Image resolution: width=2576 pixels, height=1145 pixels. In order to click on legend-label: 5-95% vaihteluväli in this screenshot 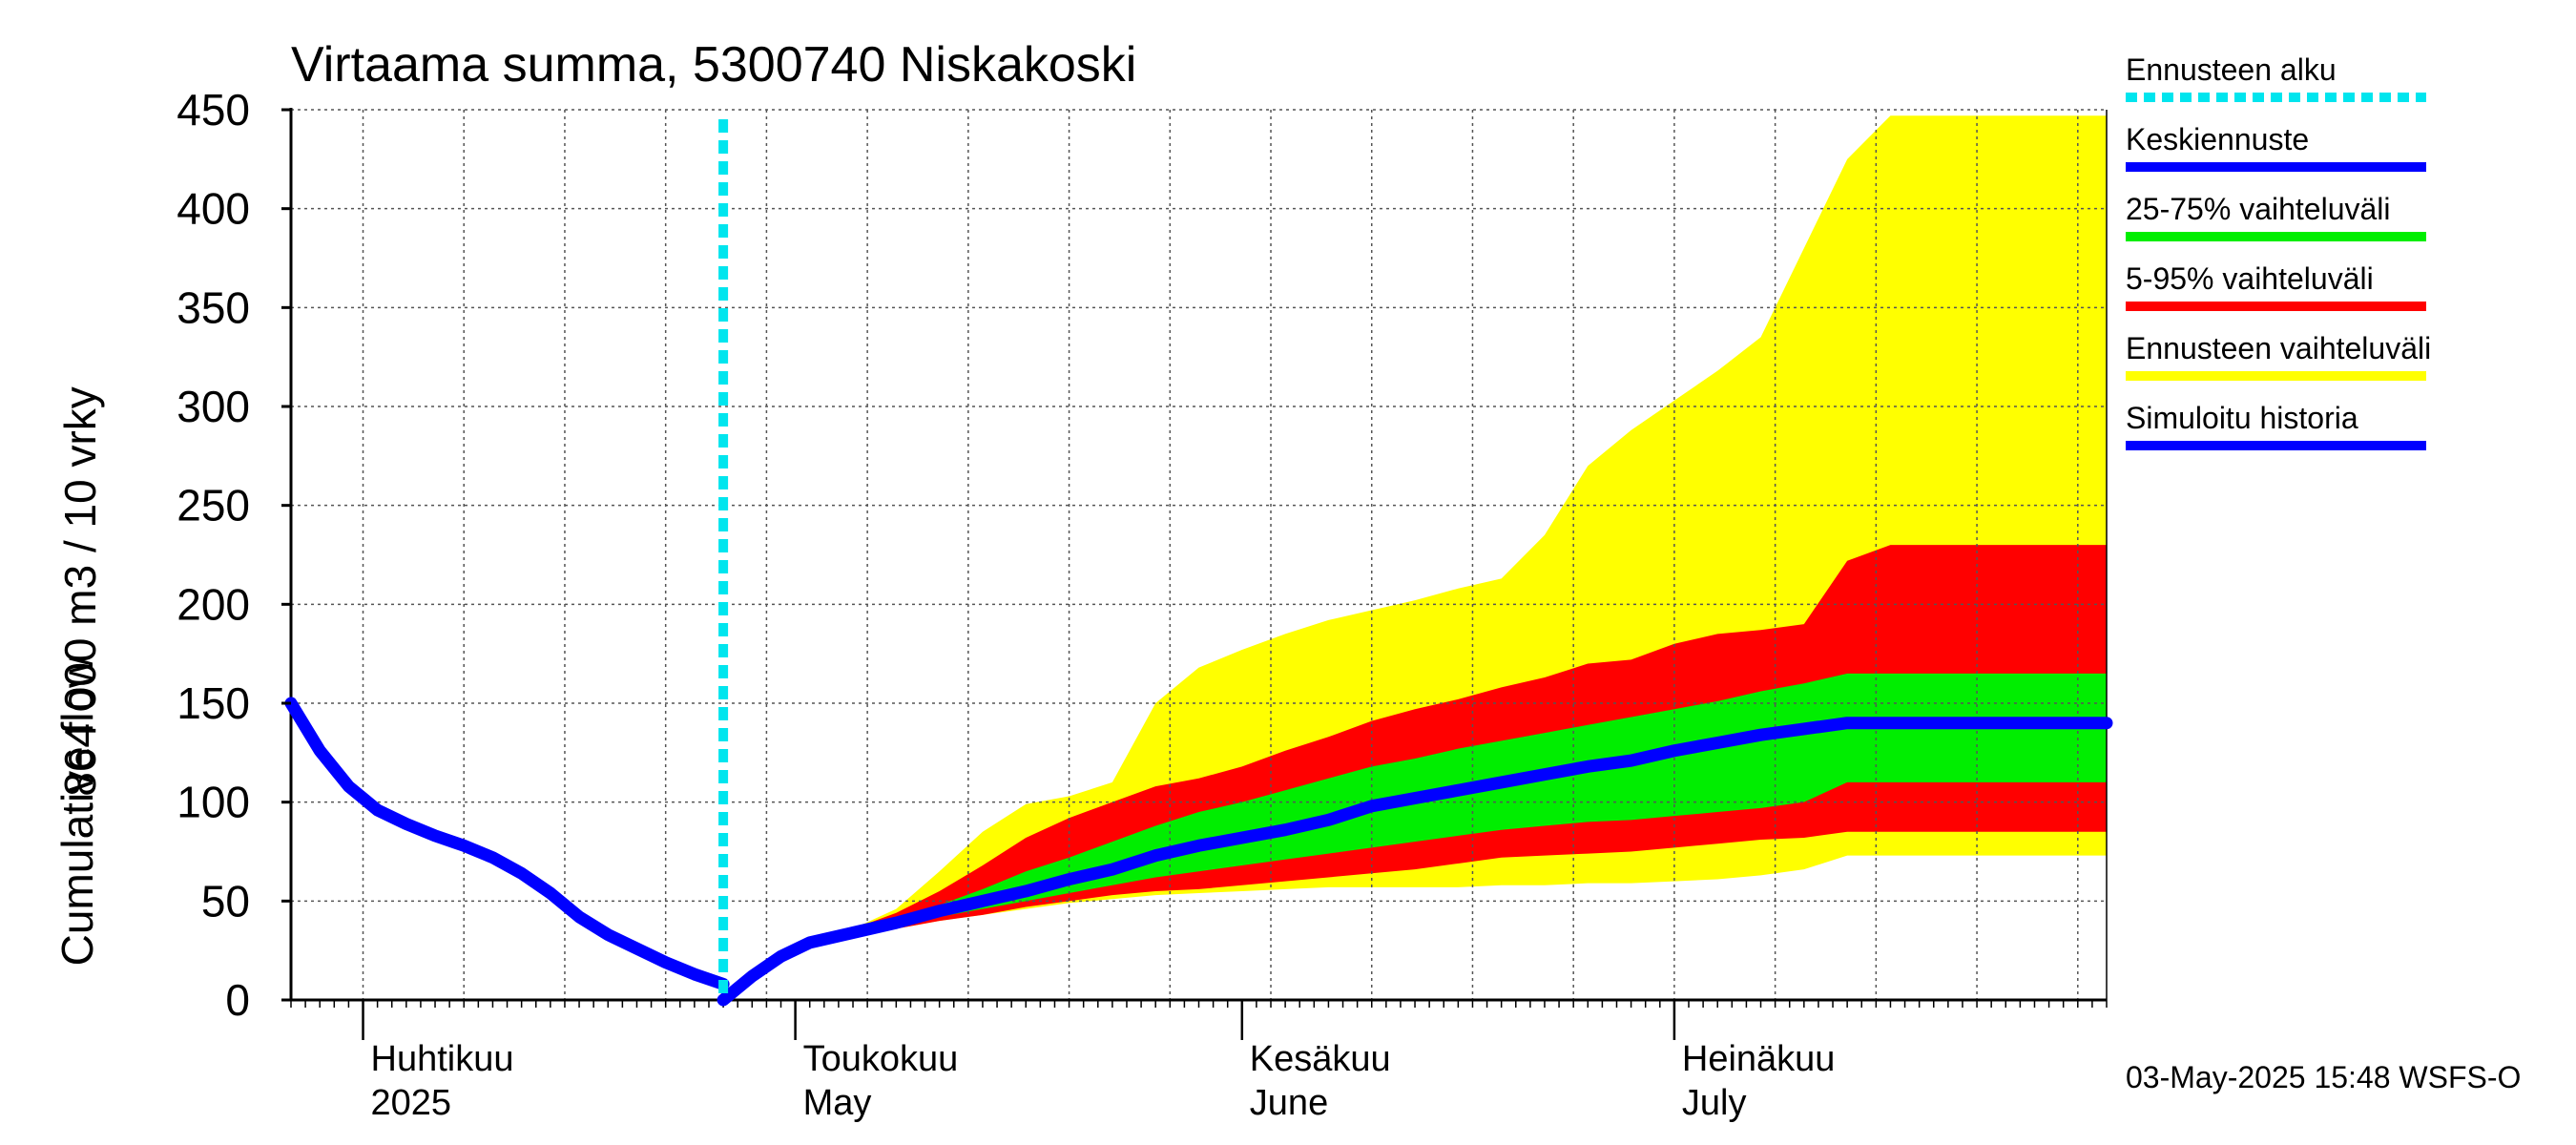, I will do `click(2250, 278)`.